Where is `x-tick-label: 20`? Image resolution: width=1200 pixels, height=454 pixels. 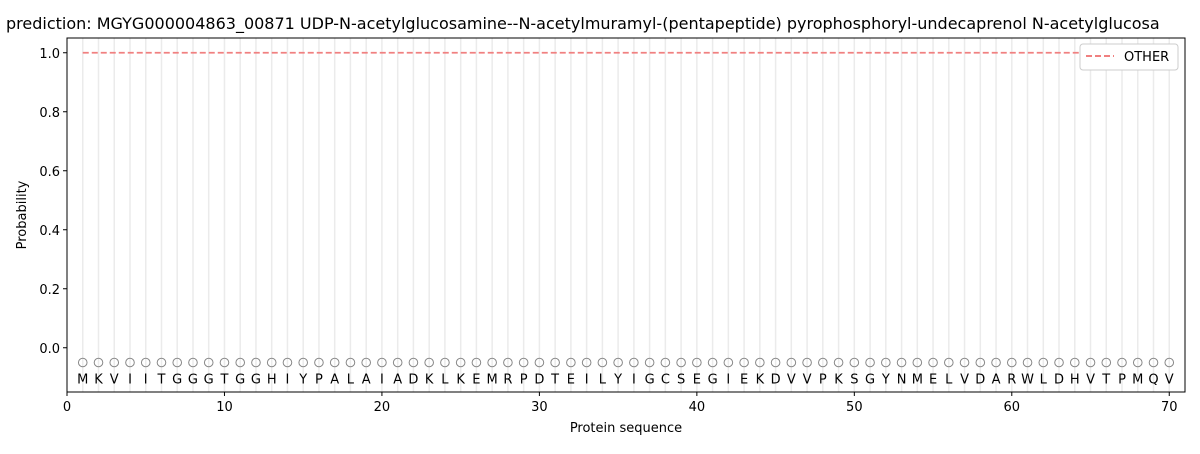
x-tick-label: 20 is located at coordinates (382, 407).